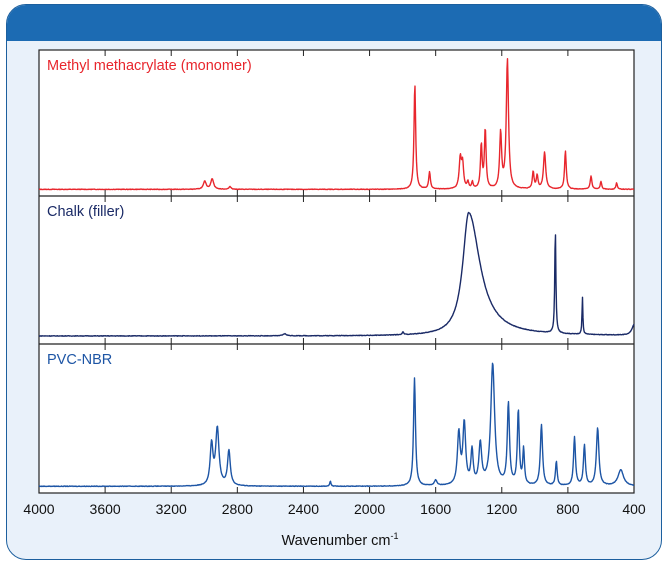 This screenshot has height=567, width=670. I want to click on x-tick-label: 400, so click(634, 509).